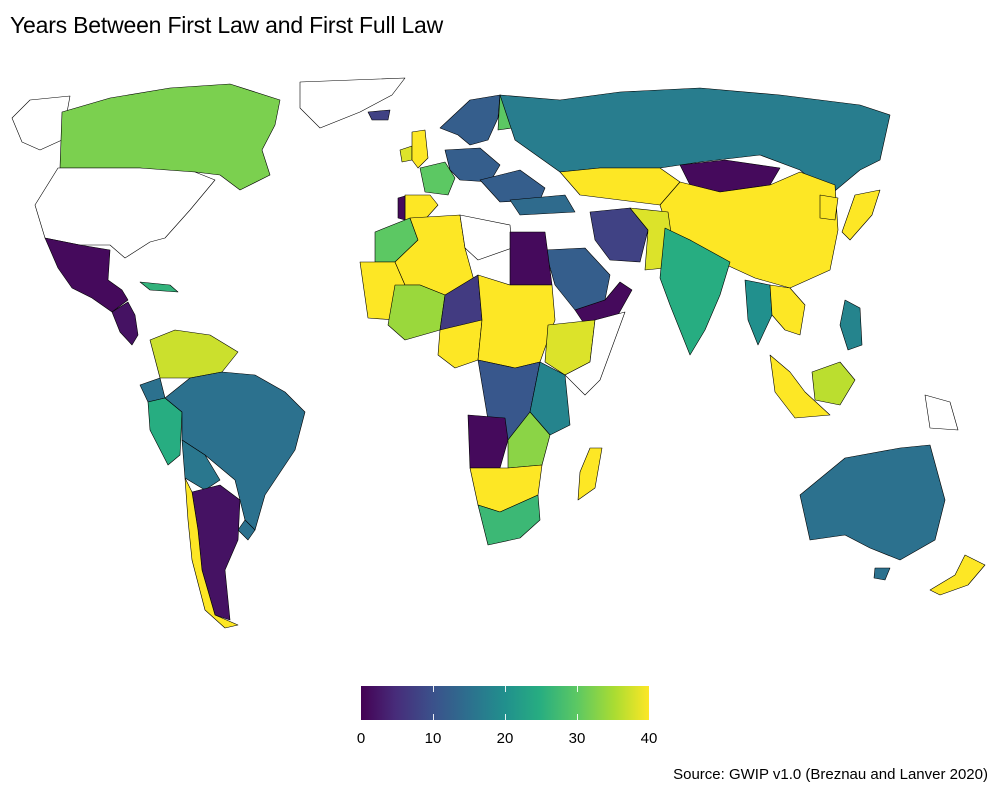 The image size is (1000, 800). Describe the element at coordinates (829, 207) in the screenshot. I see `region-korea` at that location.